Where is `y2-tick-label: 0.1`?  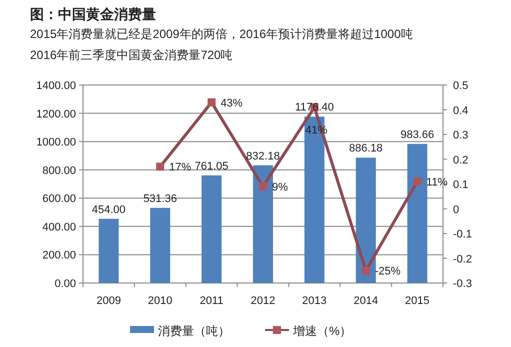 y2-tick-label: 0.1 is located at coordinates (460, 185).